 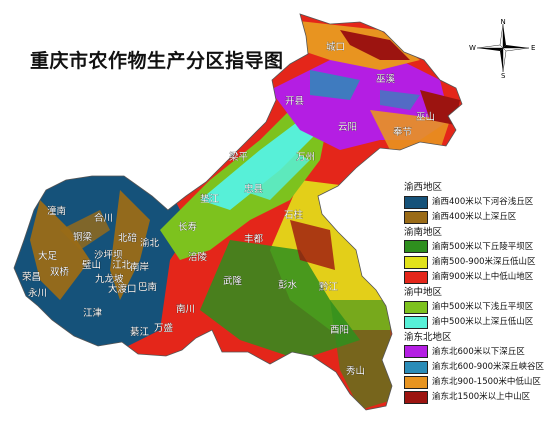 What do you see at coordinates (108, 255) in the screenshot?
I see `city-label: 沙坪坝` at bounding box center [108, 255].